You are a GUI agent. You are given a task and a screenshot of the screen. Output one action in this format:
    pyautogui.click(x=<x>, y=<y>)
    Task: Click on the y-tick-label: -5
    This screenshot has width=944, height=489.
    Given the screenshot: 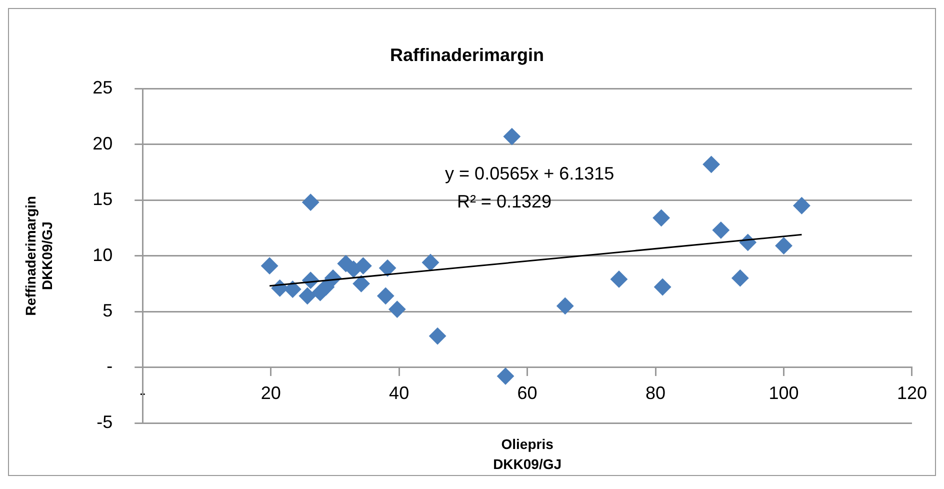 What is the action you would take?
    pyautogui.click(x=104, y=422)
    